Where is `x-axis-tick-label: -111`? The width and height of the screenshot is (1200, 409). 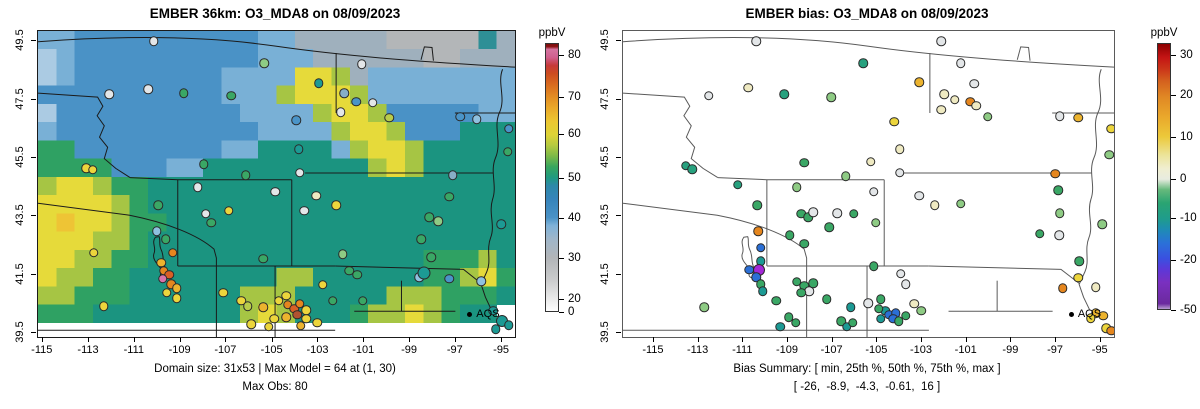
x-axis-tick-label: -111 is located at coordinates (134, 350).